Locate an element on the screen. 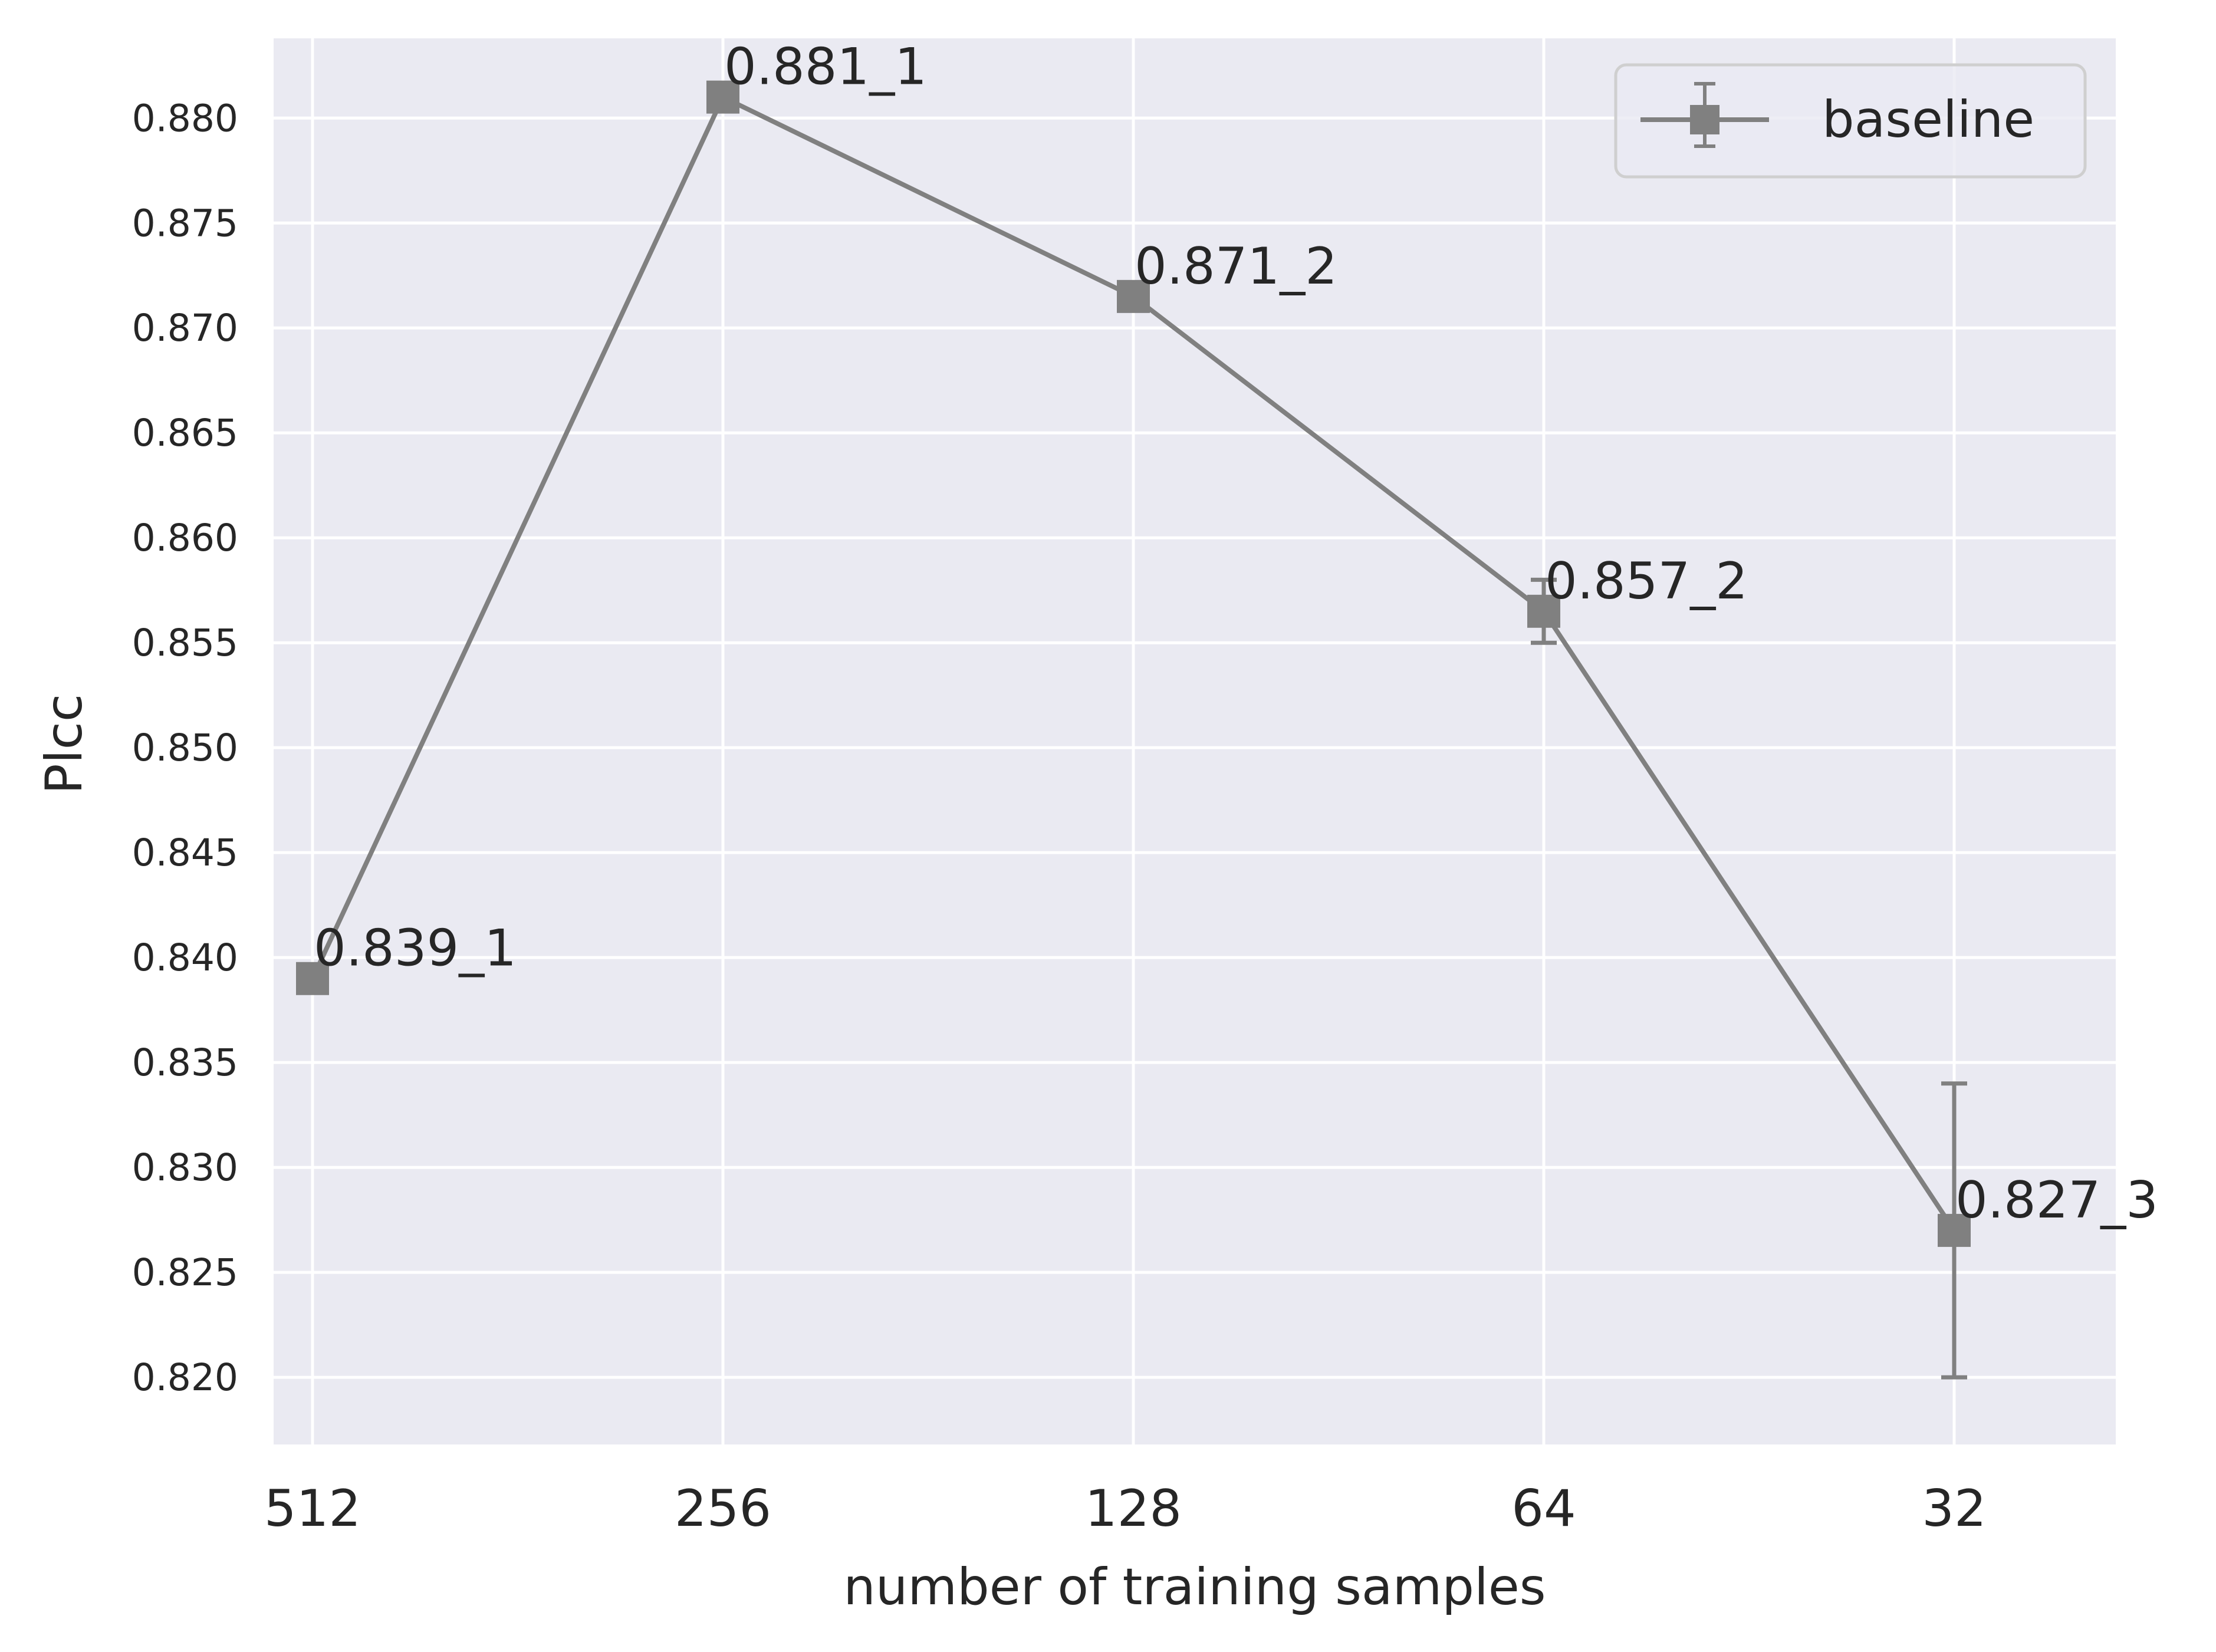 This screenshot has width=2216, height=1652. x-tick-label: 128 is located at coordinates (1133, 1508).